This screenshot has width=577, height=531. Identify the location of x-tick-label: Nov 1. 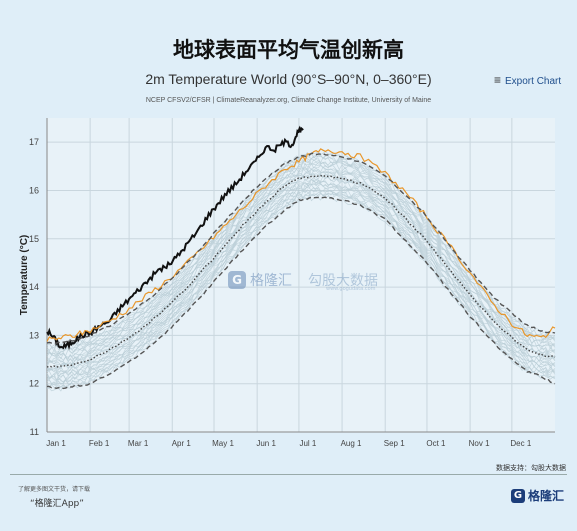
(479, 443).